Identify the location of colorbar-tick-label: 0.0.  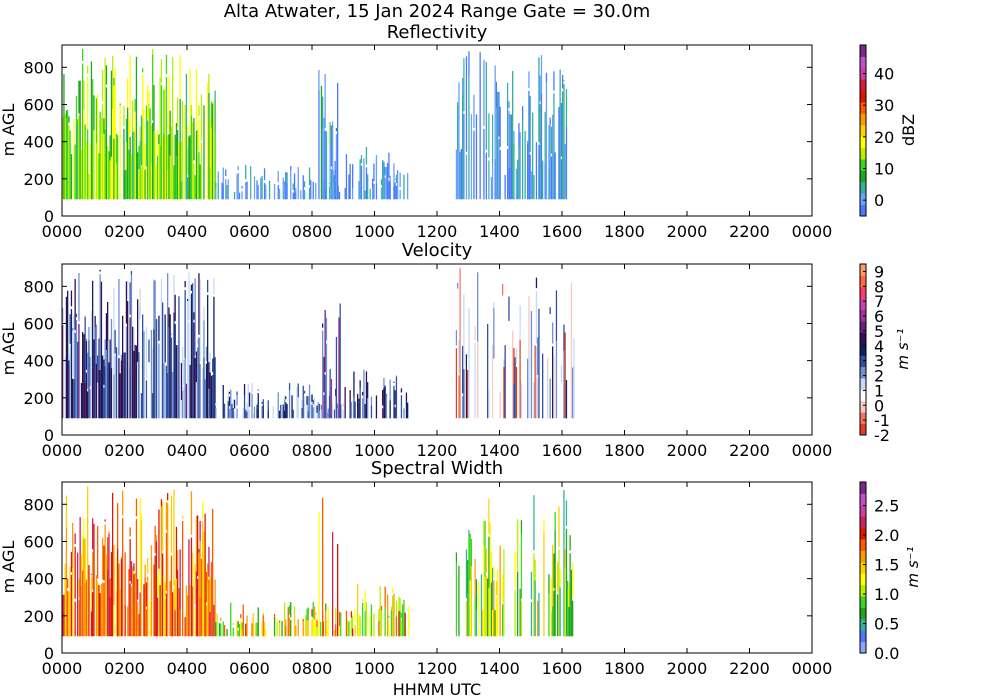
(886, 653).